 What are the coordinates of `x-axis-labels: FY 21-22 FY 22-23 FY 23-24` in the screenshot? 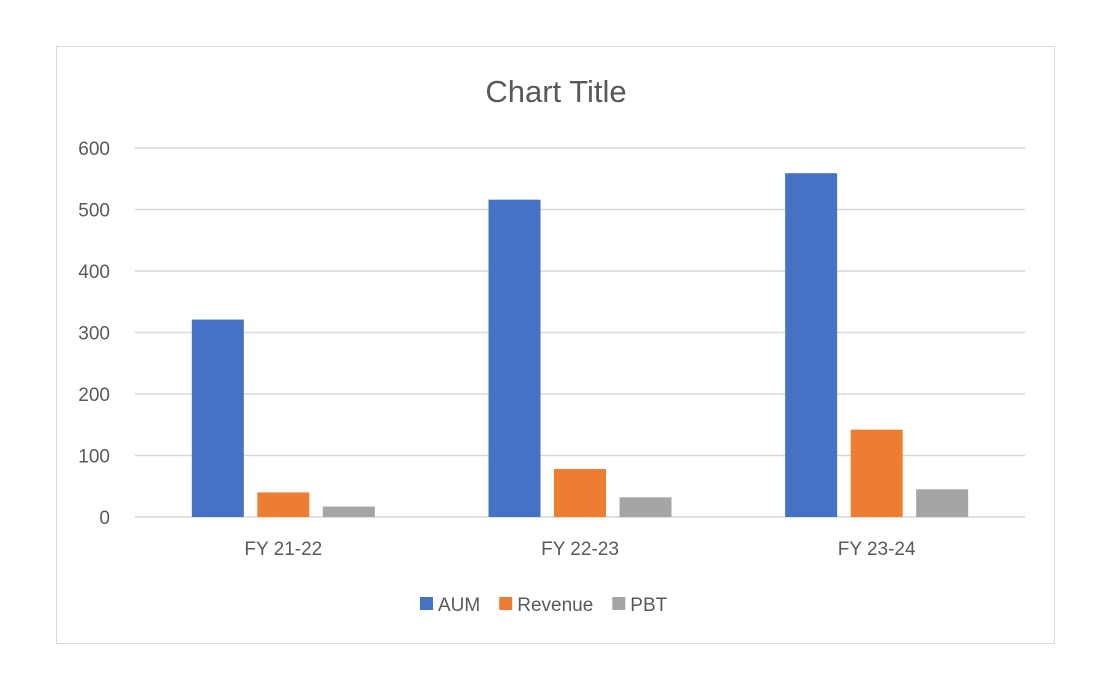 It's located at (580, 549).